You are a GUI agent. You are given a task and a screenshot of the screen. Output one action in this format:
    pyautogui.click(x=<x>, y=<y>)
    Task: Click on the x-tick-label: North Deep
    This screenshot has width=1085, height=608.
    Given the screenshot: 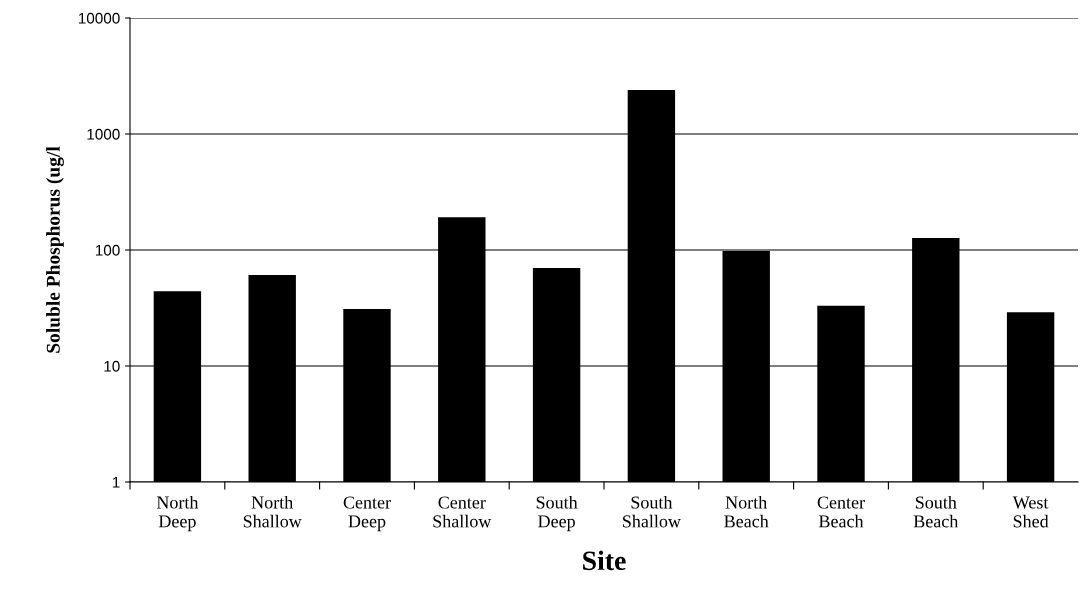 What is the action you would take?
    pyautogui.click(x=177, y=513)
    